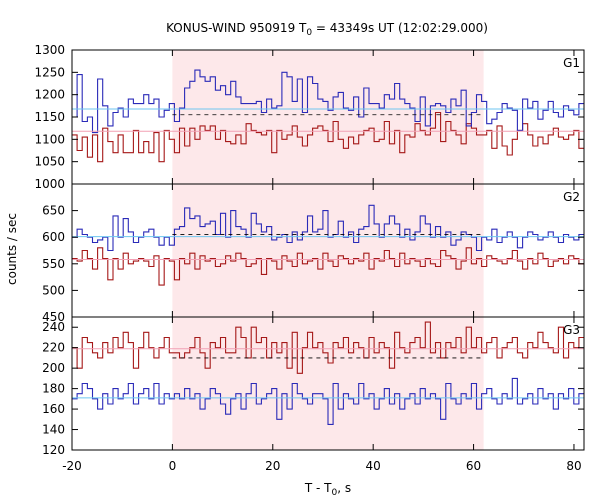 This screenshot has height=500, width=600. I want to click on panel-label: G1, so click(571, 63).